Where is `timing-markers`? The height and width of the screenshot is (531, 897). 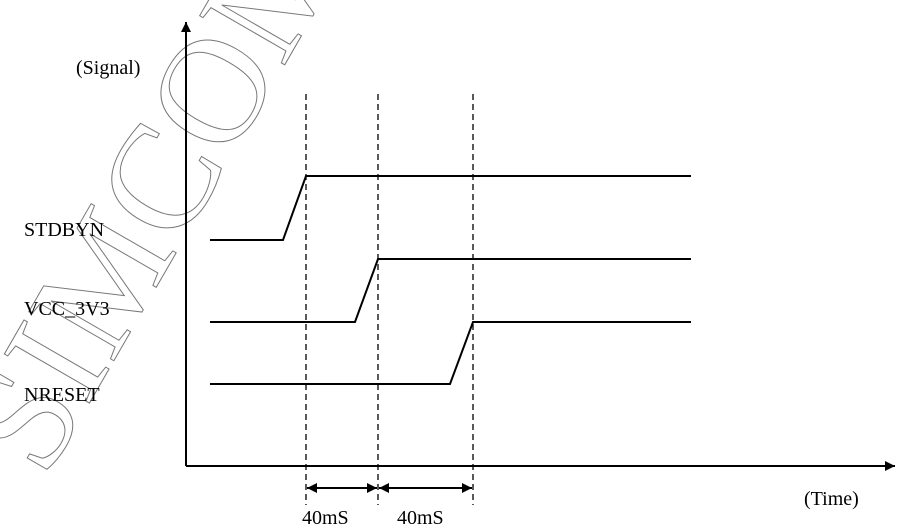
timing-markers is located at coordinates (389, 299).